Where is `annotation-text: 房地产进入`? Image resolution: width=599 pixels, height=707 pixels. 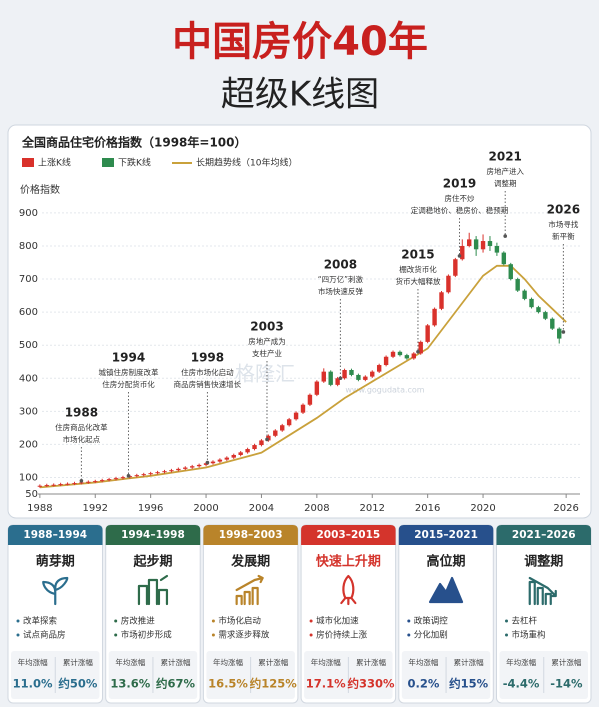
annotation-text: 房地产进入 is located at coordinates (505, 171).